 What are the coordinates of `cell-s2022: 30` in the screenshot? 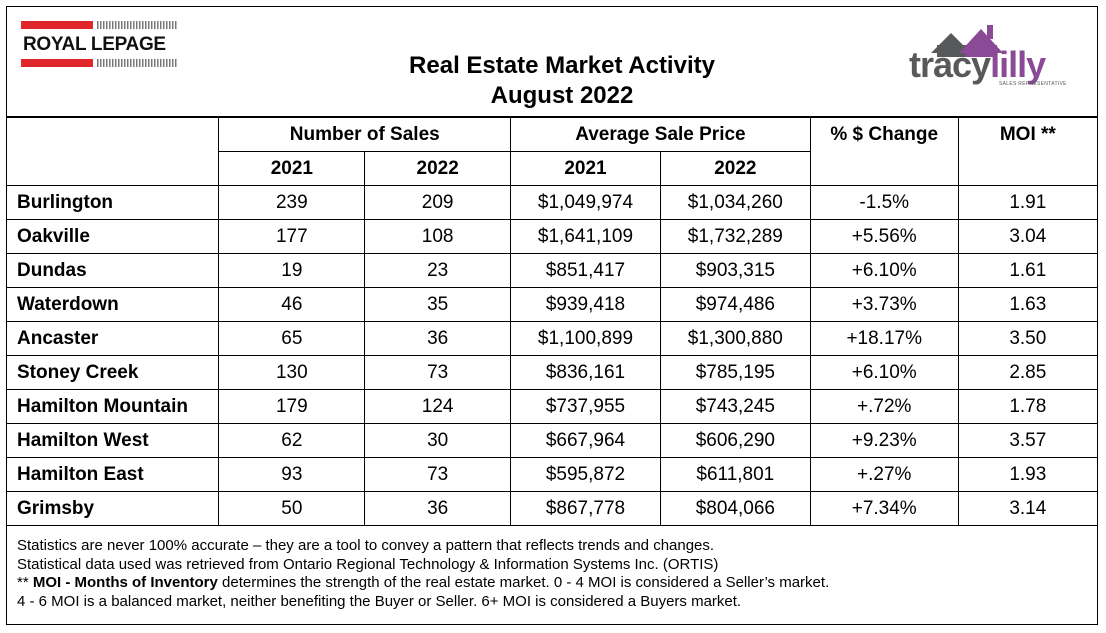 It's located at (438, 440).